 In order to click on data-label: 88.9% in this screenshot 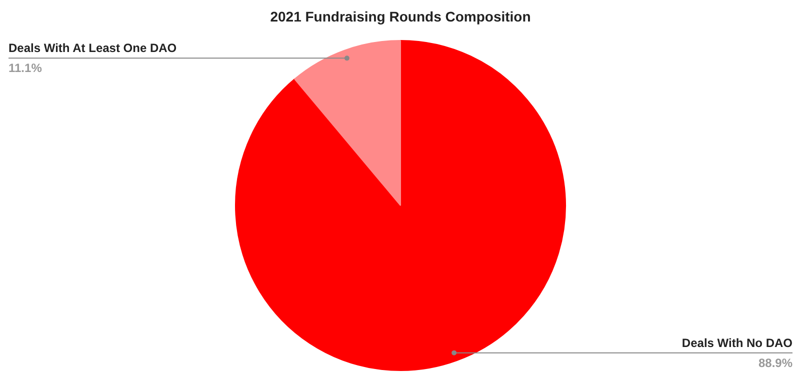, I will do `click(775, 363)`.